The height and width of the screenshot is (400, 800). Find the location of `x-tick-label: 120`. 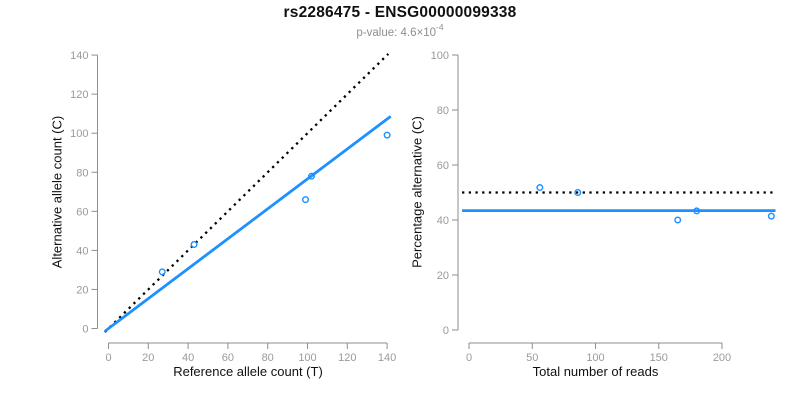

x-tick-label: 120 is located at coordinates (347, 358).